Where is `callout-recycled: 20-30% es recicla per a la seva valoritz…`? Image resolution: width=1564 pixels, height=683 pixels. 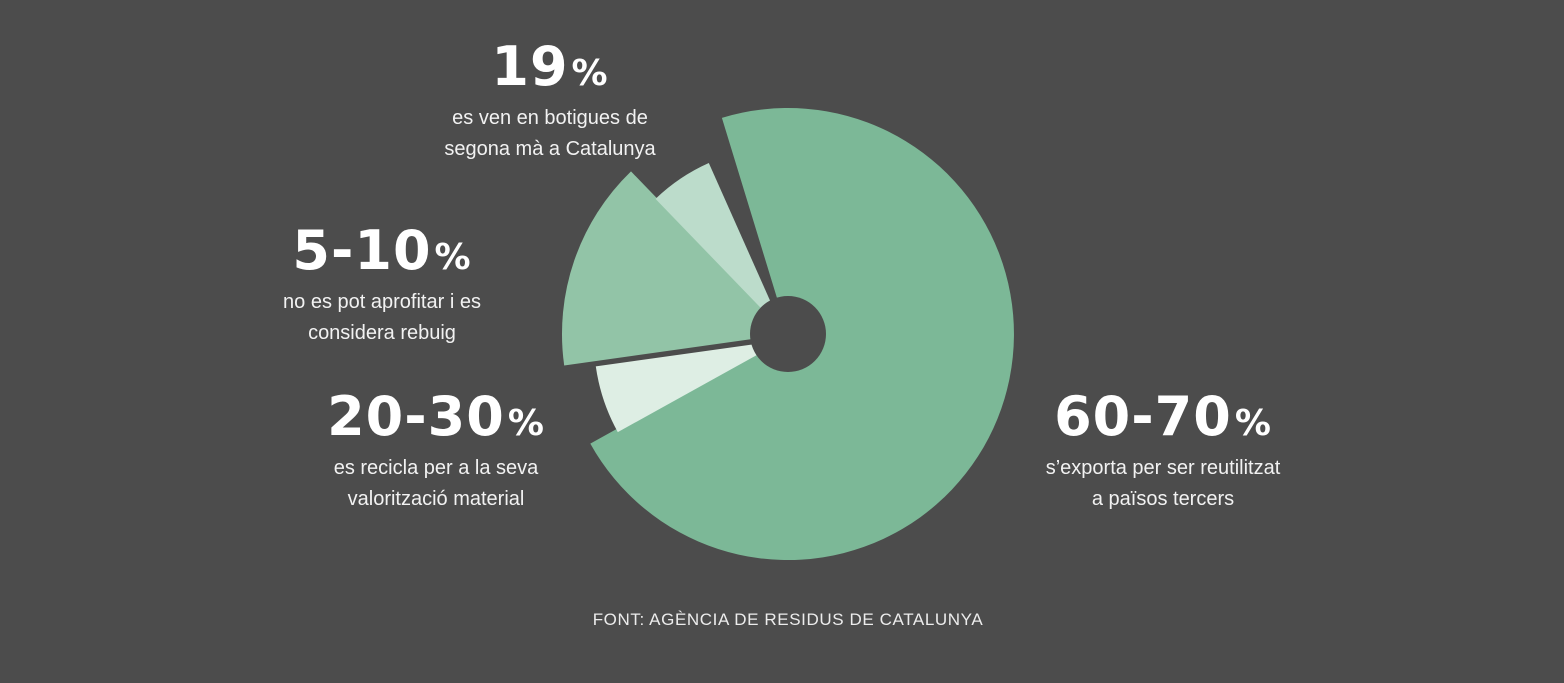 callout-recycled: 20-30% es recicla per a la seva valoritz… is located at coordinates (436, 451).